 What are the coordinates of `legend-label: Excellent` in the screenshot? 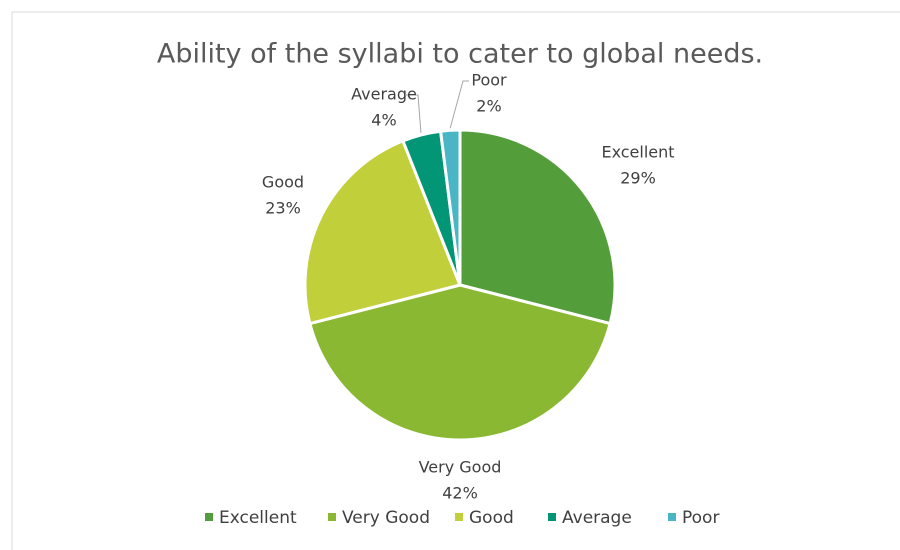 It's located at (258, 518).